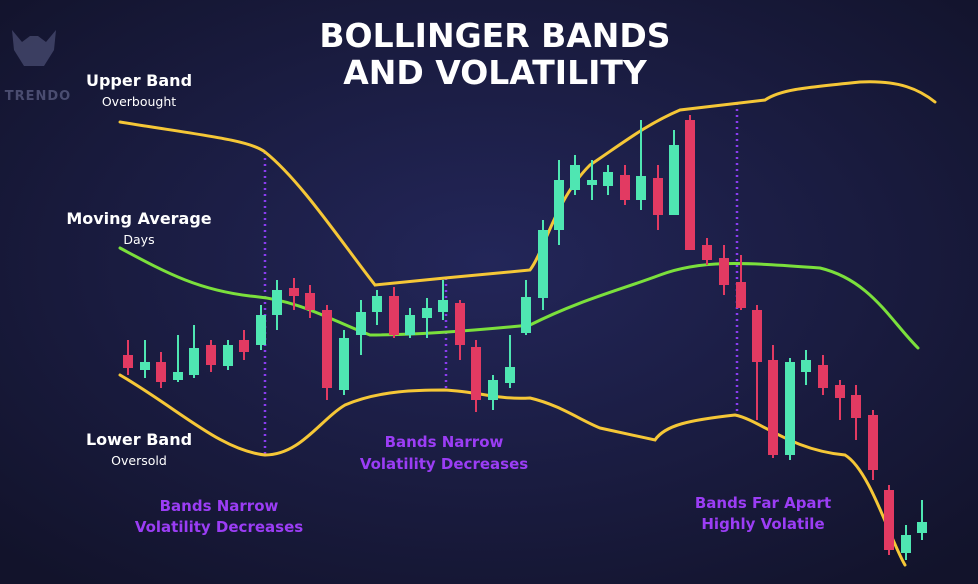 The image size is (978, 584). Describe the element at coordinates (138, 239) in the screenshot. I see `label-subtitle: Days` at that location.